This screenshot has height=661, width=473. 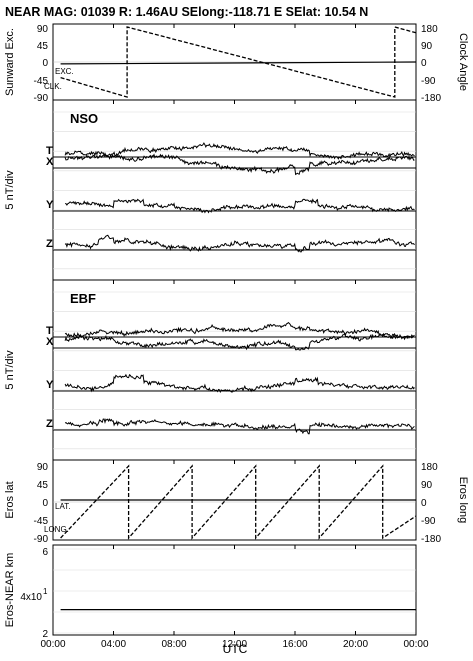 I want to click on clk-series-label: CLK., so click(x=53, y=86).